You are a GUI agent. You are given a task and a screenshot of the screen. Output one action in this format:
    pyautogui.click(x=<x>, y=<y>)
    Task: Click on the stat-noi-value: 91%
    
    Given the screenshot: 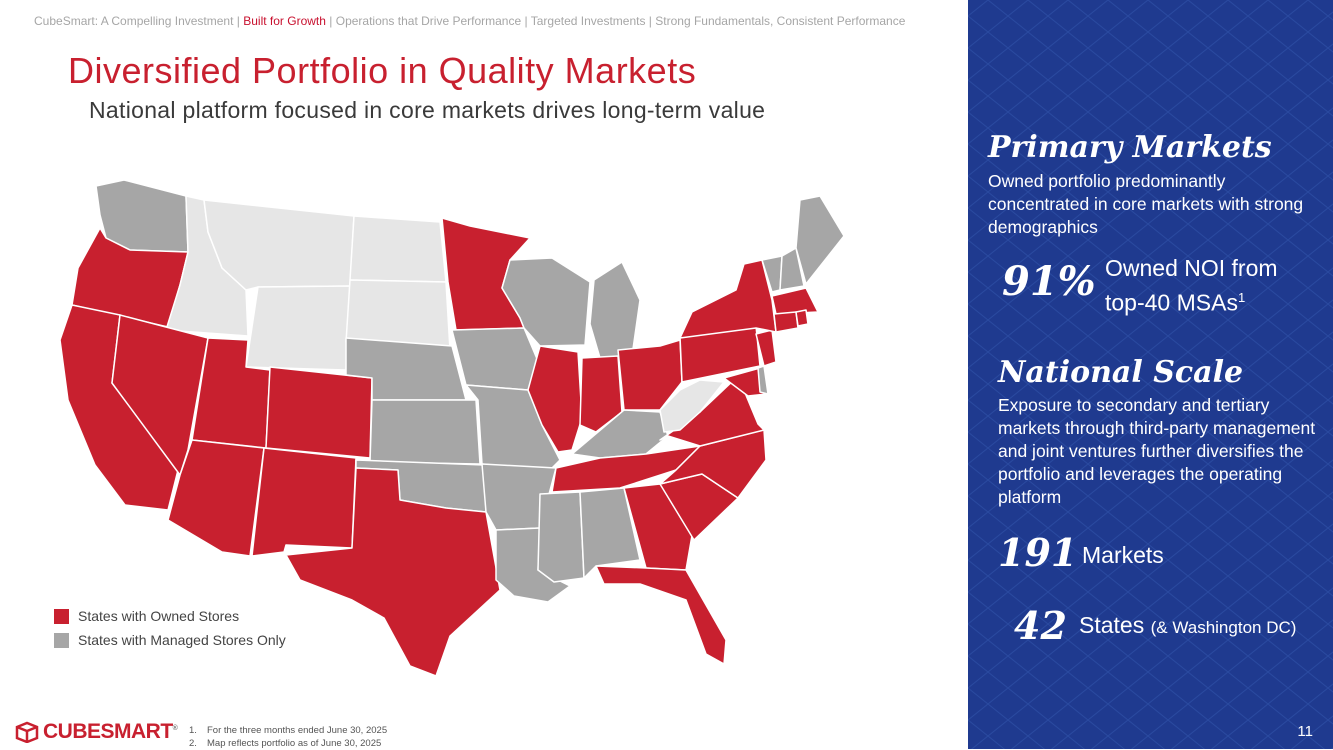 What is the action you would take?
    pyautogui.click(x=1049, y=281)
    